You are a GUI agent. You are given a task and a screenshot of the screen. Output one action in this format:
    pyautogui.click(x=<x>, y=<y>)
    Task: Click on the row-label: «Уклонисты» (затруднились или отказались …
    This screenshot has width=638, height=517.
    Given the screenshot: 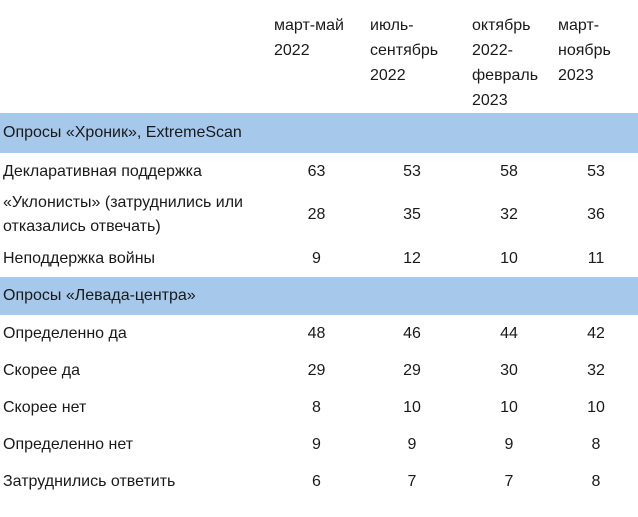 What is the action you would take?
    pyautogui.click(x=123, y=214)
    